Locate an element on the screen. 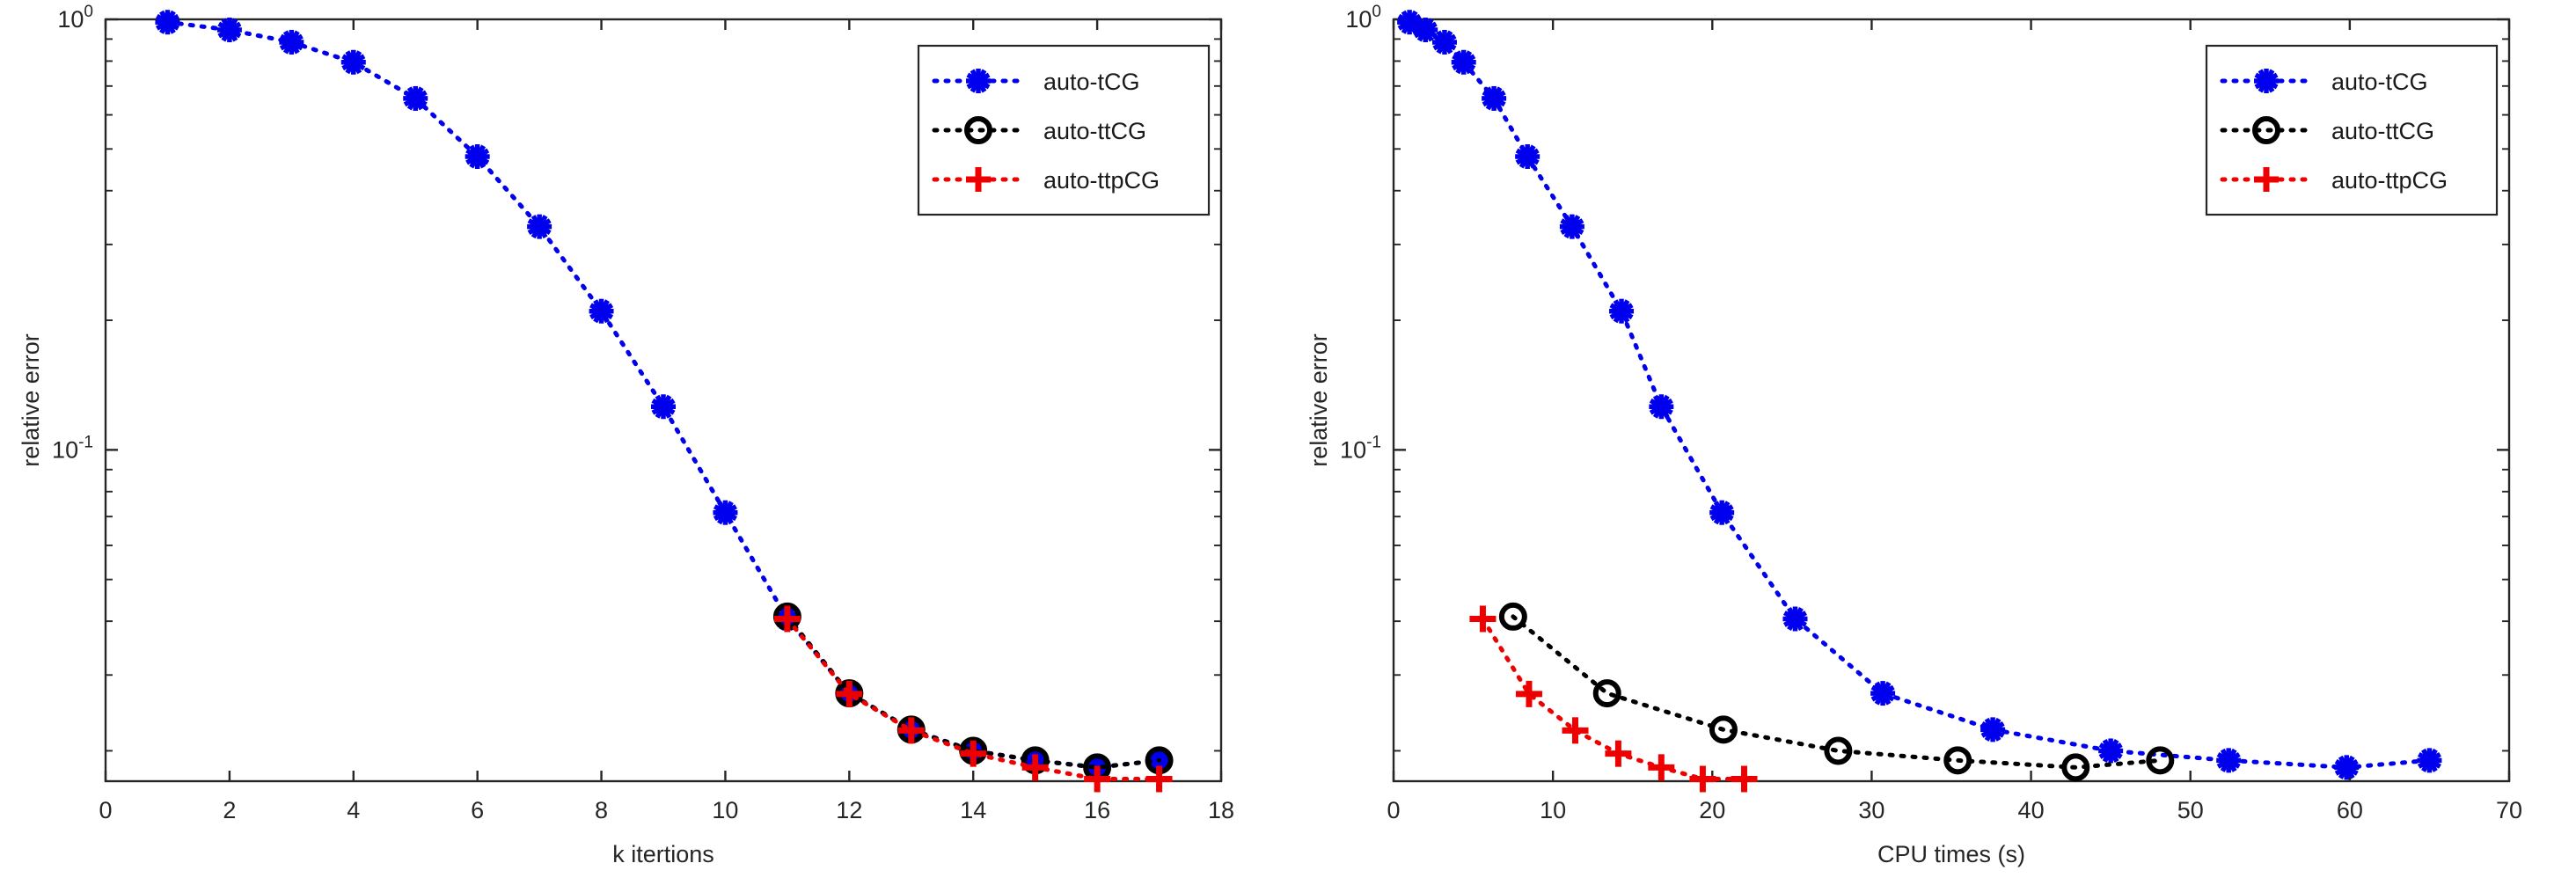 The image size is (2576, 885). series-line is located at coordinates (1837, 692).